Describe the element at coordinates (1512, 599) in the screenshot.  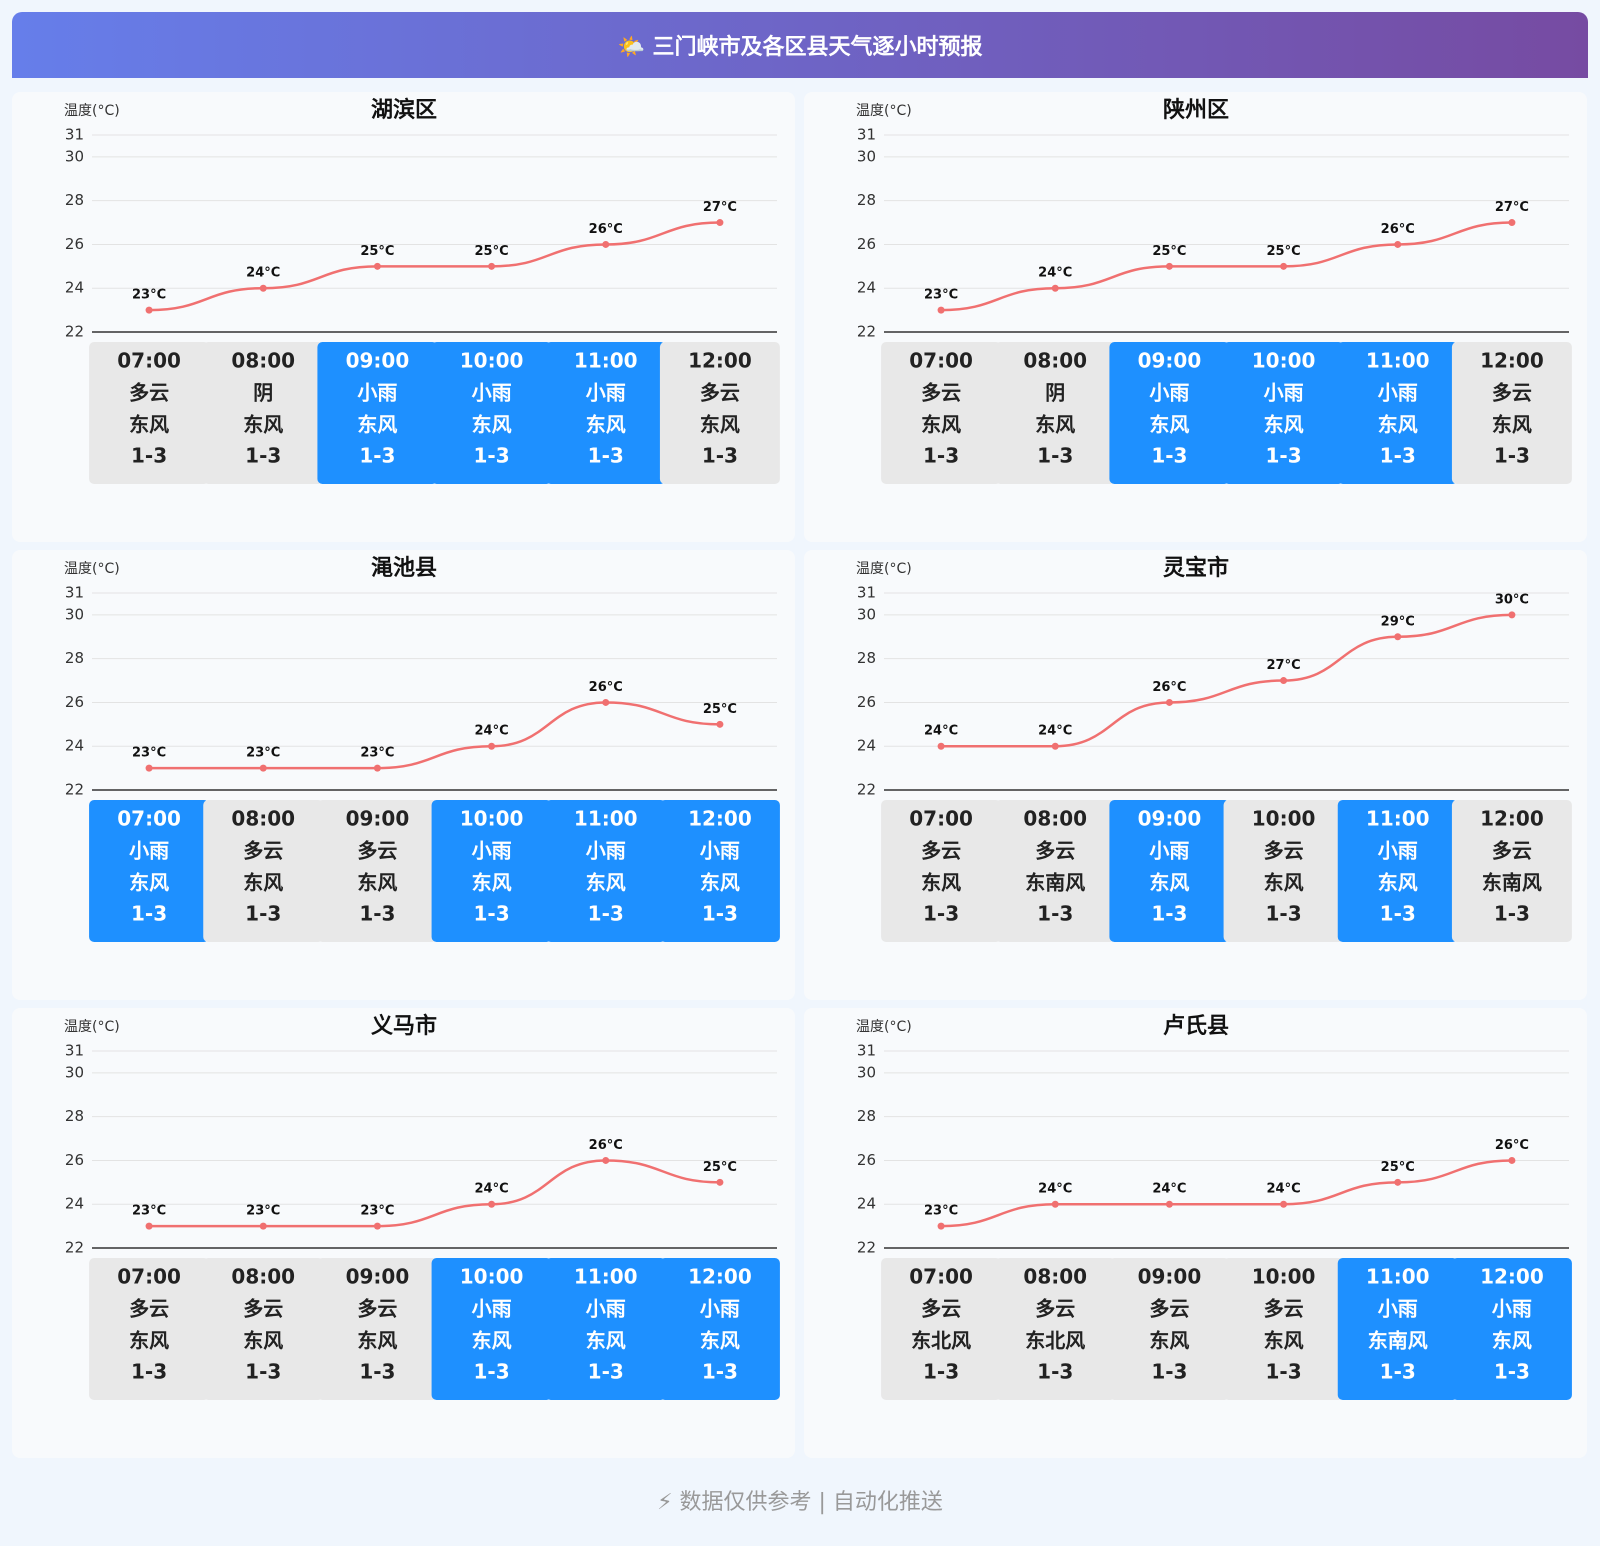
I see `data-label: 30°C` at that location.